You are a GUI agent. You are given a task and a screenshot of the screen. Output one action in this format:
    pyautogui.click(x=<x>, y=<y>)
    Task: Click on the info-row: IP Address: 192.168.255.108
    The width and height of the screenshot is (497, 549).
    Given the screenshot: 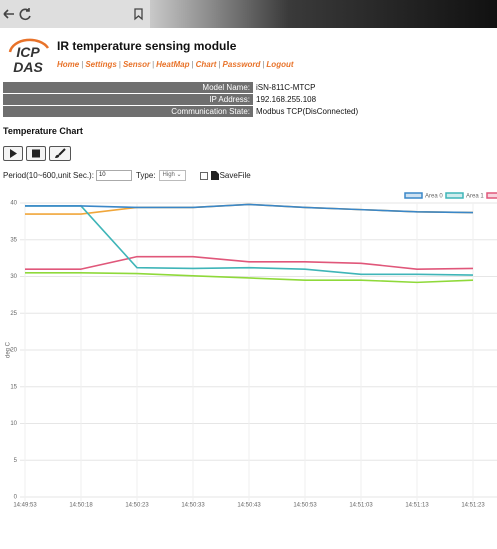 What is the action you would take?
    pyautogui.click(x=249, y=99)
    